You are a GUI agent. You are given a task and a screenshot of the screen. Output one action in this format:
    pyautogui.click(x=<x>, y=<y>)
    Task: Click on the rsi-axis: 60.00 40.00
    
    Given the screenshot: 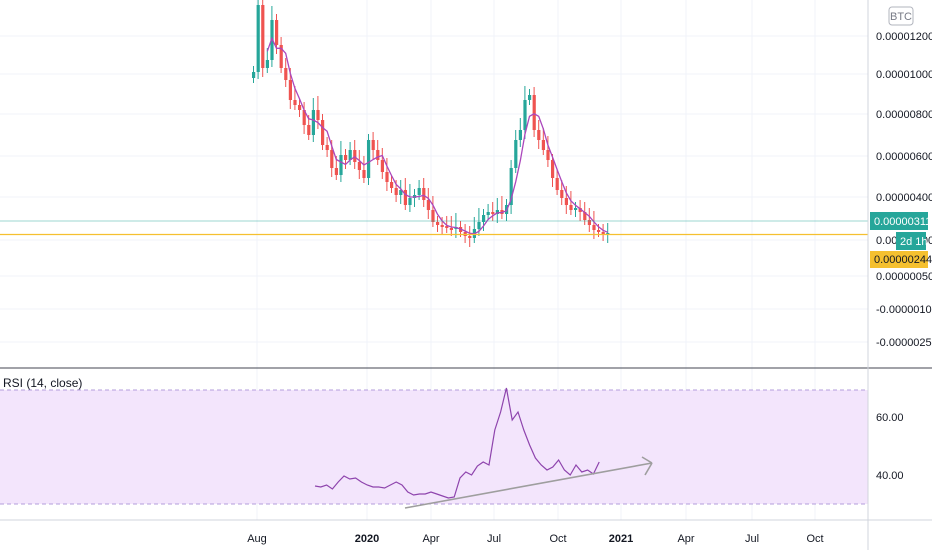 What is the action you would take?
    pyautogui.click(x=890, y=447)
    